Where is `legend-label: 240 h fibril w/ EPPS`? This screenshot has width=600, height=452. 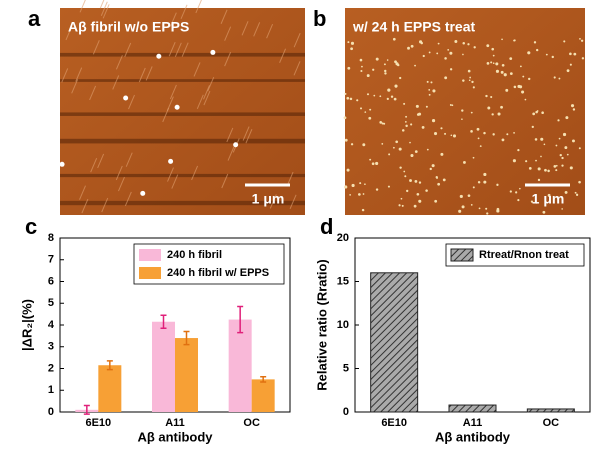 legend-label: 240 h fibril w/ EPPS is located at coordinates (218, 273).